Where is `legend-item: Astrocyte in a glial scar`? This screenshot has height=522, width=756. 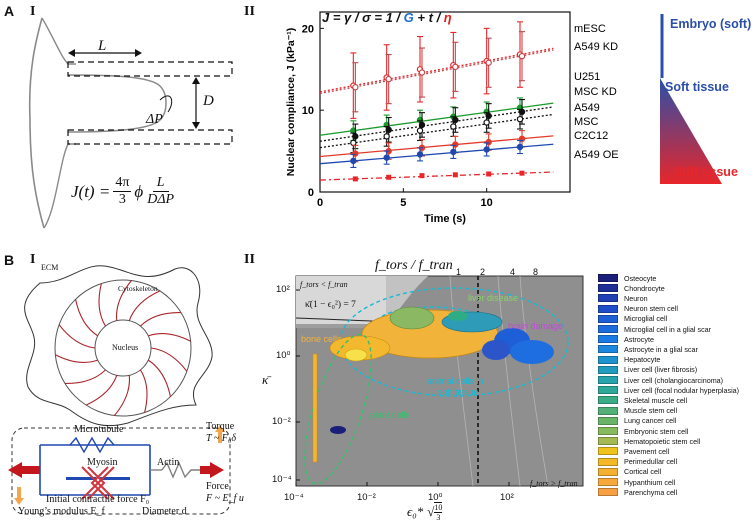
legend-item: Astrocyte in a glial scar is located at coordinates (648, 349).